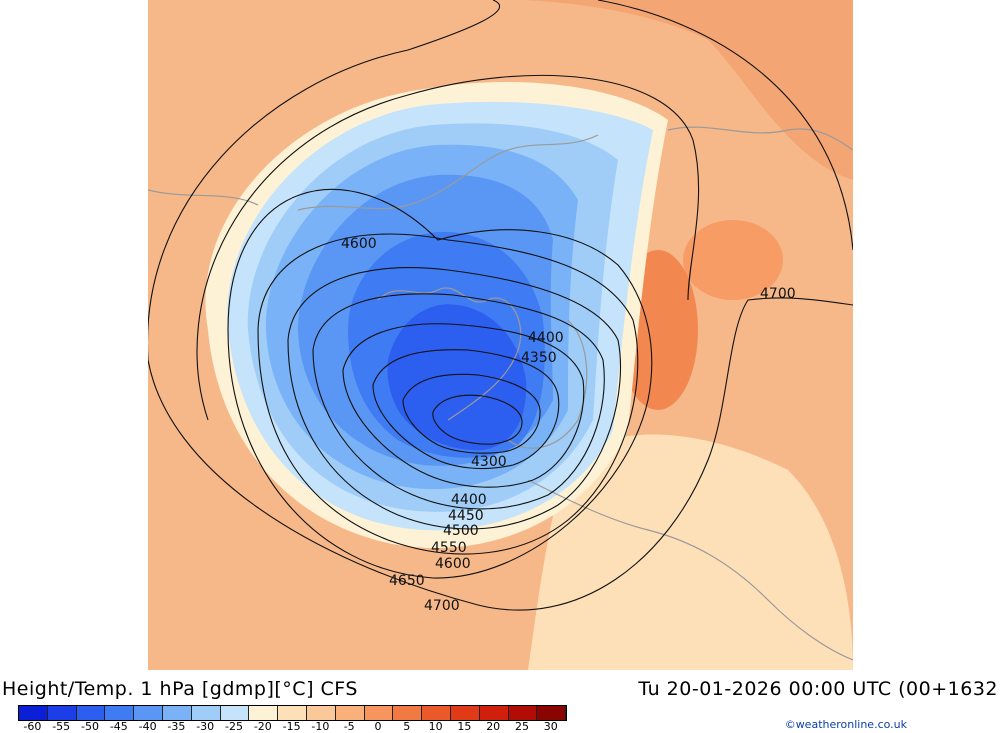 The width and height of the screenshot is (1000, 733). I want to click on map-title: Height/Temp. 1 hPa [gdmp][°C] CFS, so click(180, 689).